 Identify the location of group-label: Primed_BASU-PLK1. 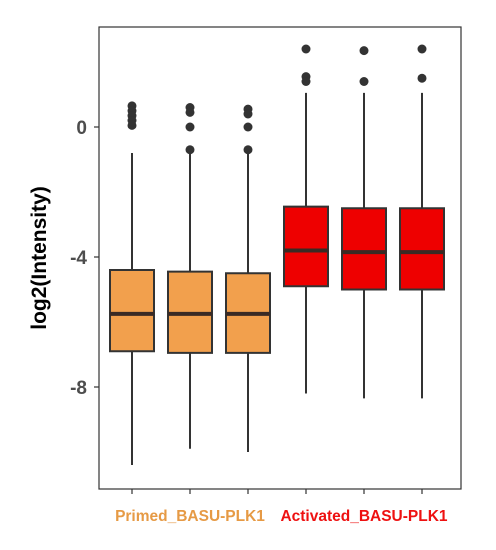
(190, 516).